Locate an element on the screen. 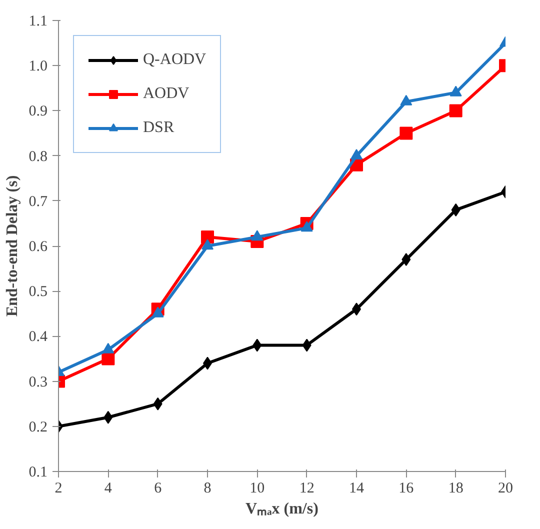  y-tick-label: 0.4 is located at coordinates (38, 337).